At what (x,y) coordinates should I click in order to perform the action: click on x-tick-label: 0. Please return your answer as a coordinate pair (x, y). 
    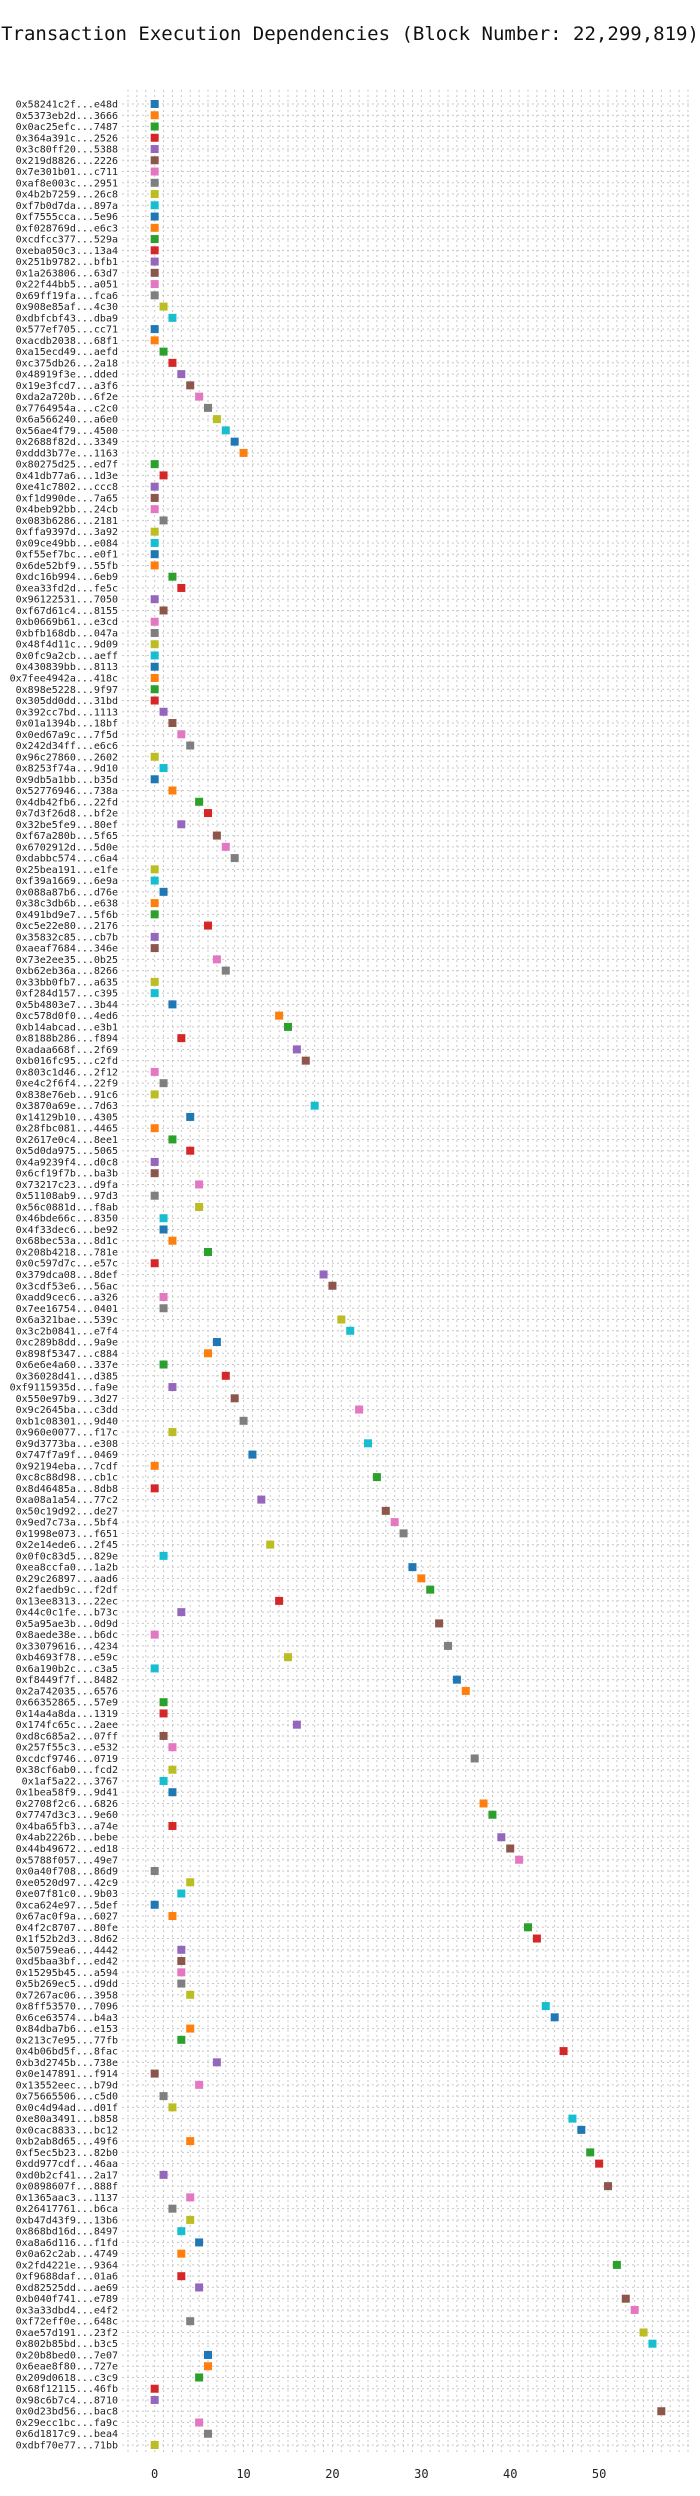
    Looking at the image, I should click on (154, 2474).